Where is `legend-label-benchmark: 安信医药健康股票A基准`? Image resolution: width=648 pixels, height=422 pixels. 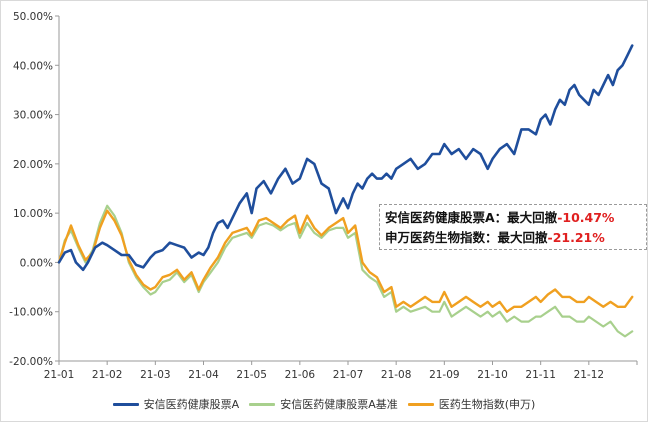 legend-label-benchmark: 安信医药健康股票A基准 is located at coordinates (339, 404).